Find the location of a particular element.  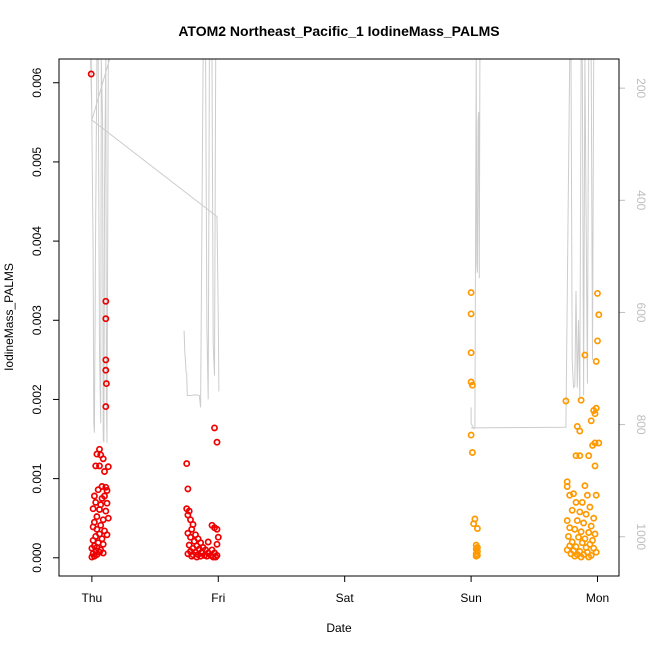

y2-tick-label: 1000 is located at coordinates (641, 536).